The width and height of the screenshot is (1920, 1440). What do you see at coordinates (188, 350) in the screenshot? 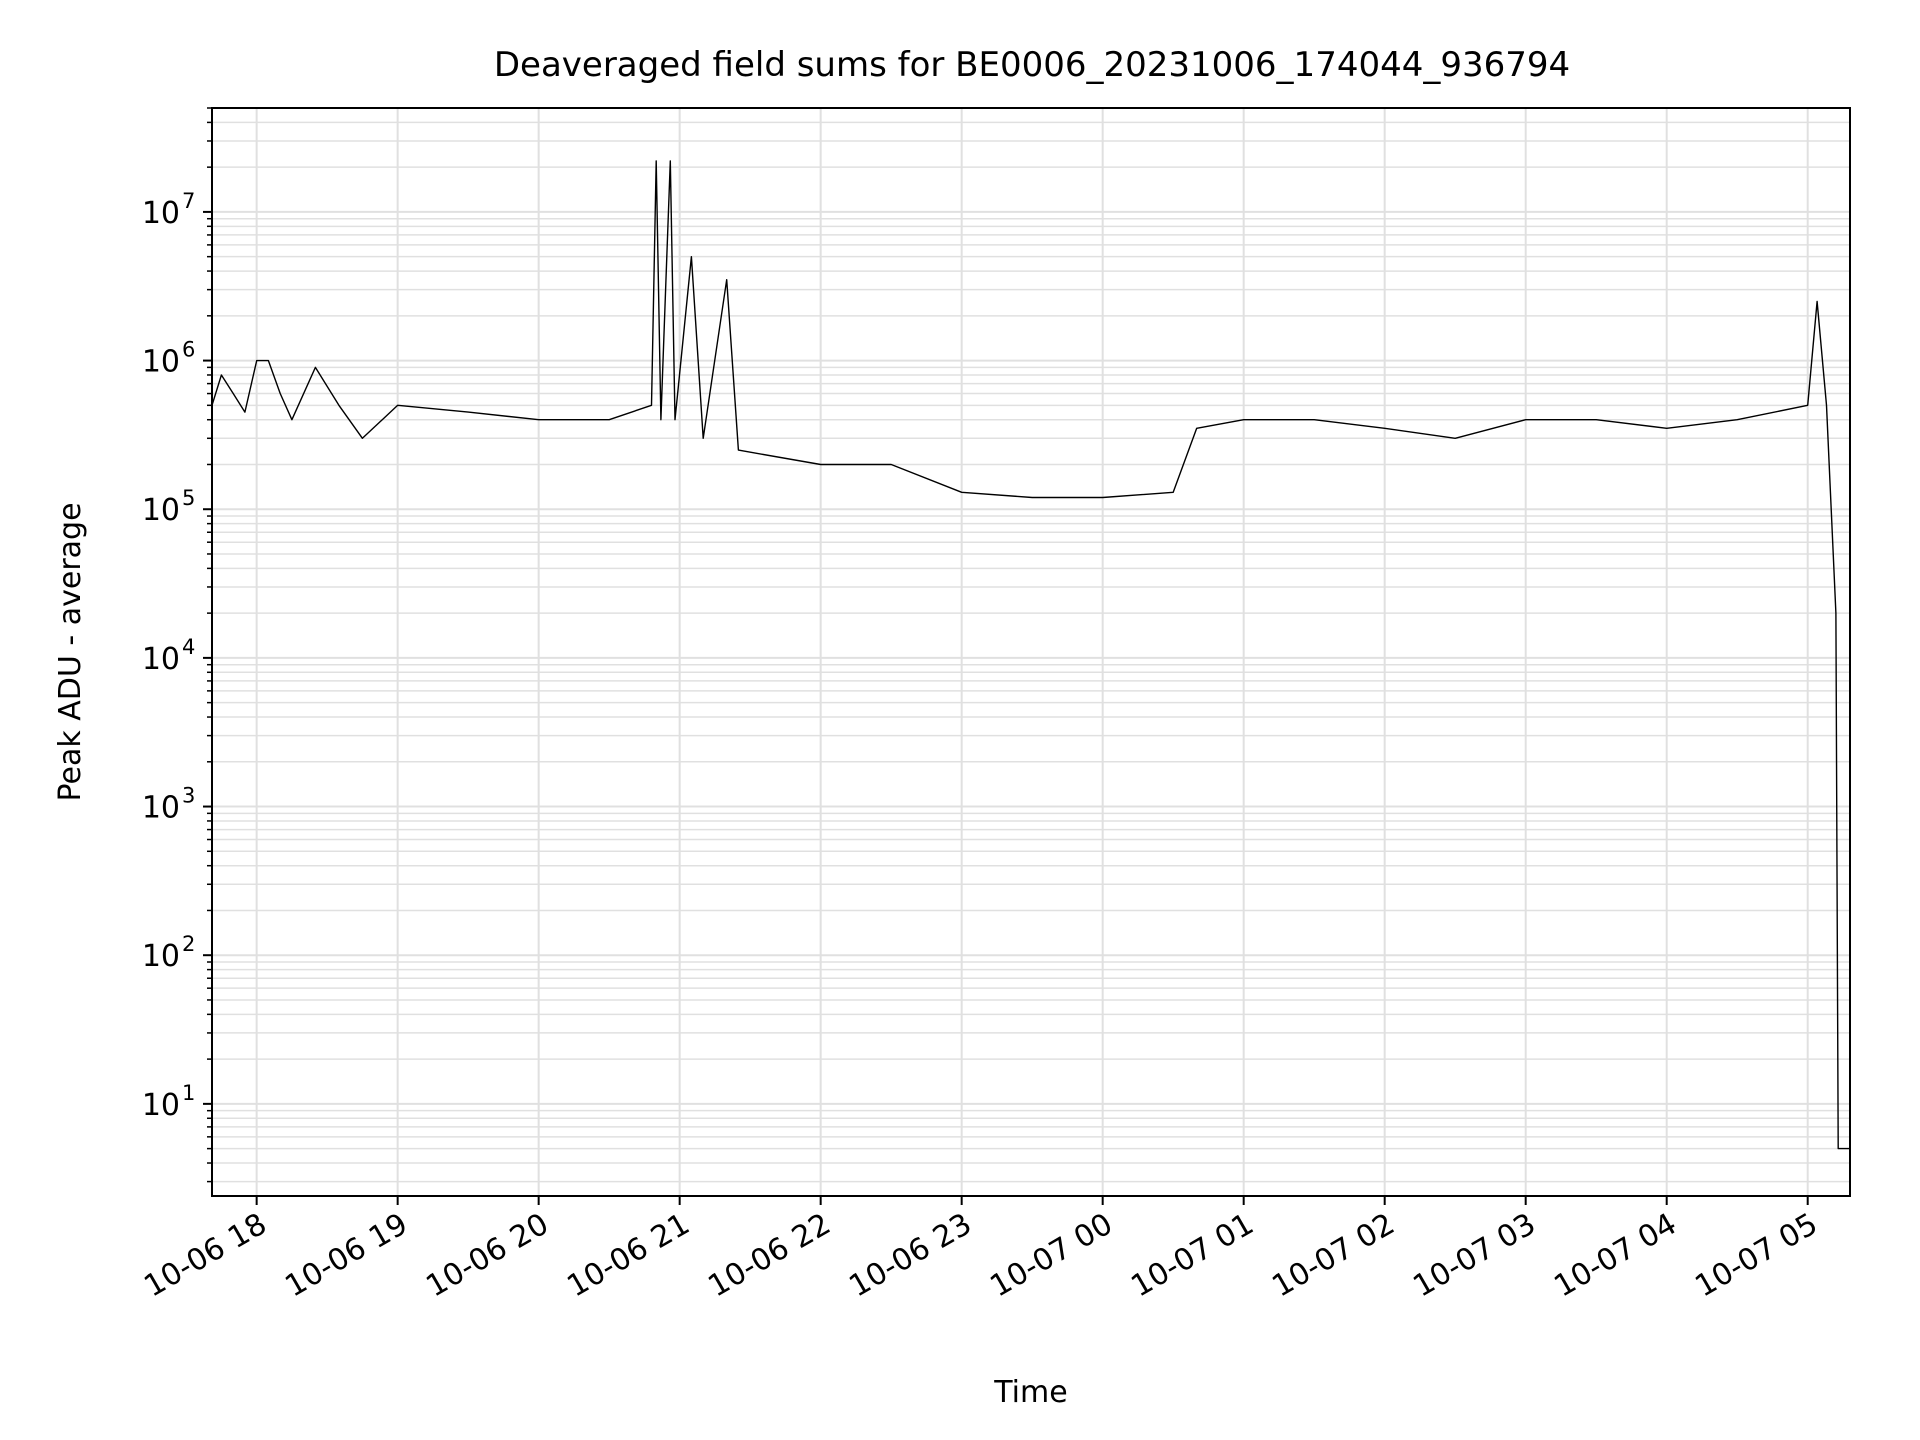
I see `y-tick-exponent: 6` at bounding box center [188, 350].